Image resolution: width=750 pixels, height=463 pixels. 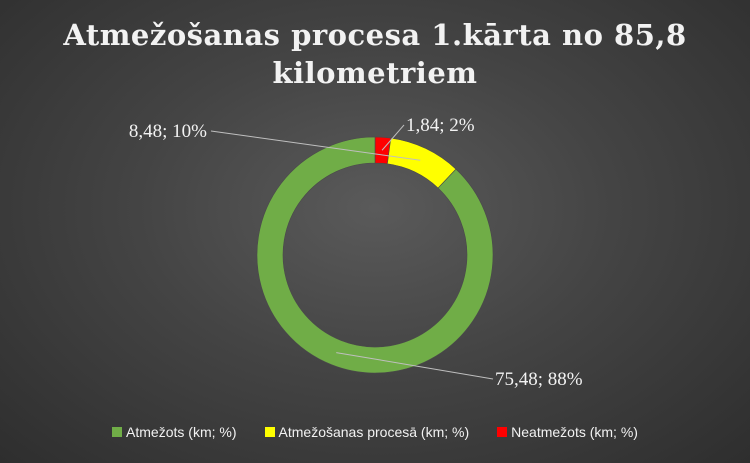 I want to click on legend-item-atmezots: Atmežots (km; %), so click(x=174, y=432).